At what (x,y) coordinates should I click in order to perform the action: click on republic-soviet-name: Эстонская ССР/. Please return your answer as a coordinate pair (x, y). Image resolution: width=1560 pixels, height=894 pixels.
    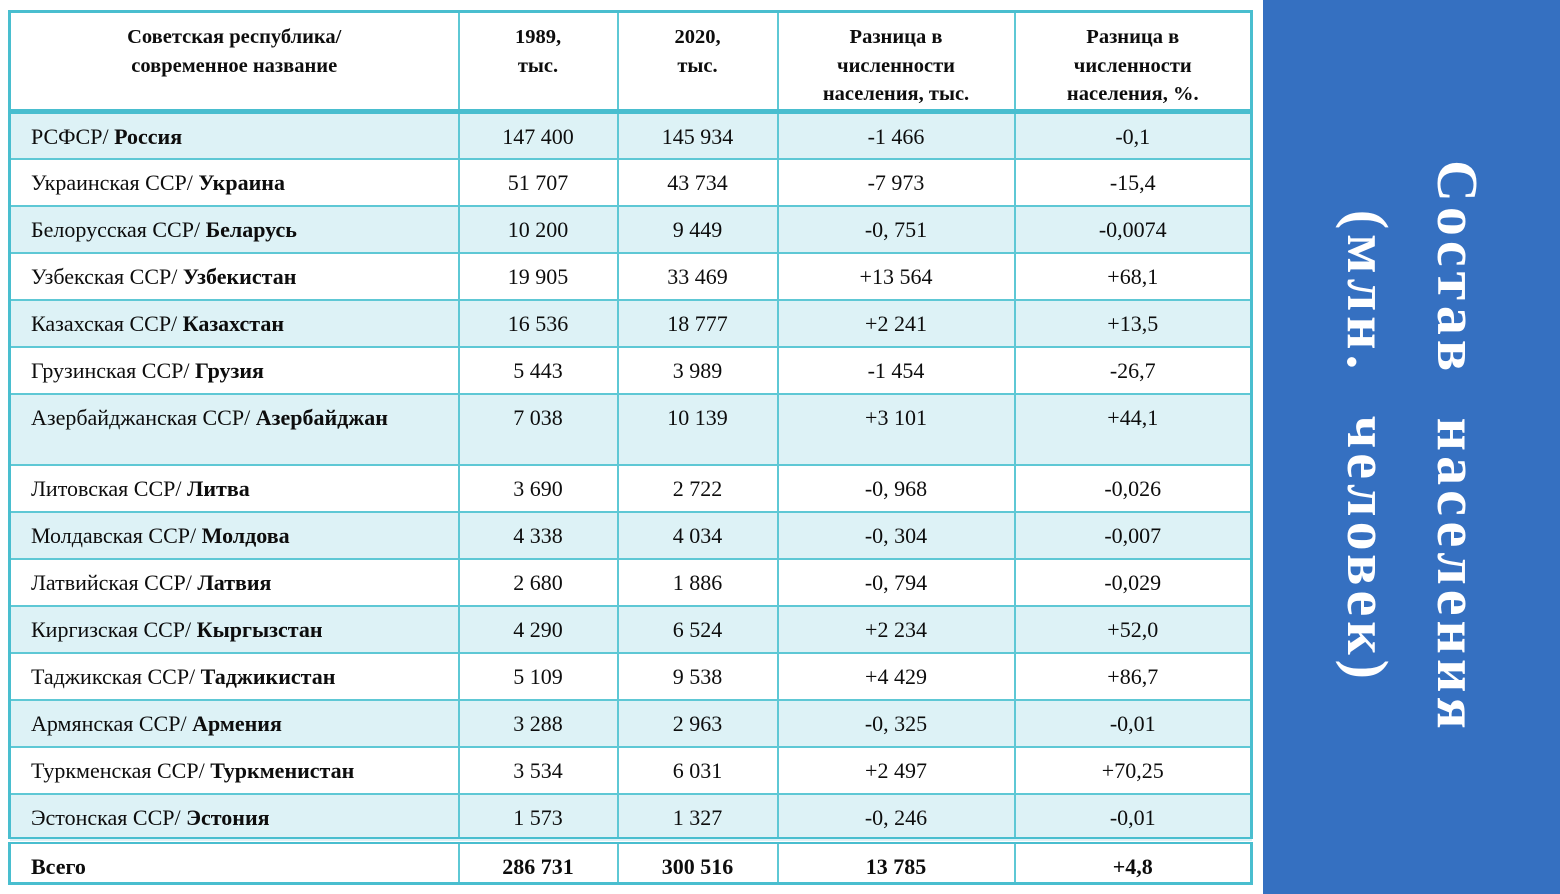
    Looking at the image, I should click on (106, 817).